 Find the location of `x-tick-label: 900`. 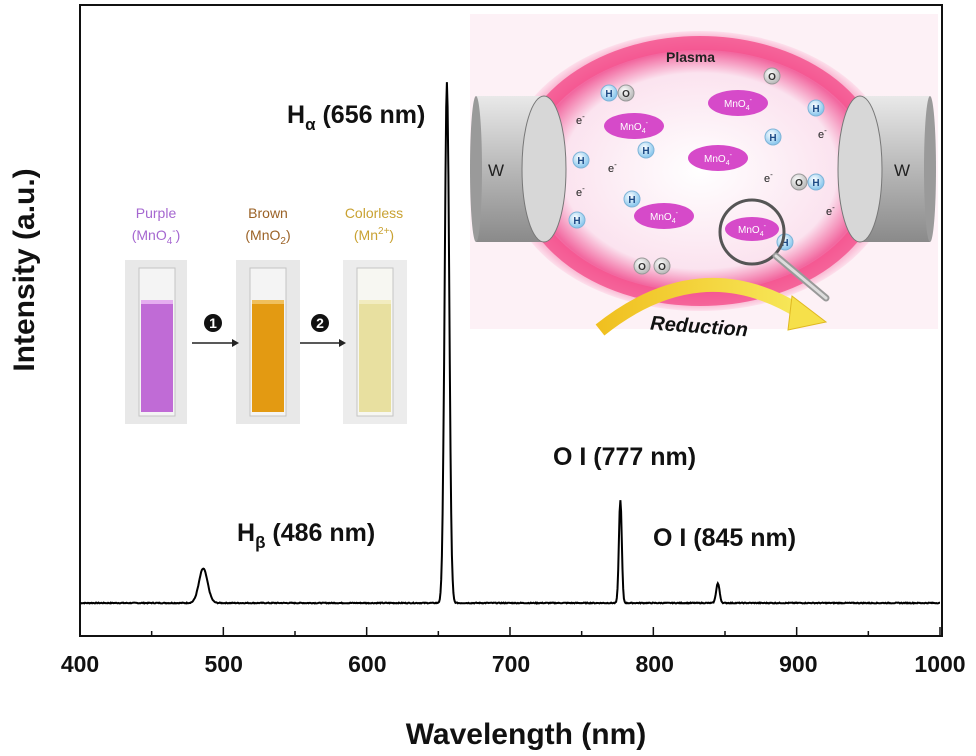

x-tick-label: 900 is located at coordinates (798, 664).